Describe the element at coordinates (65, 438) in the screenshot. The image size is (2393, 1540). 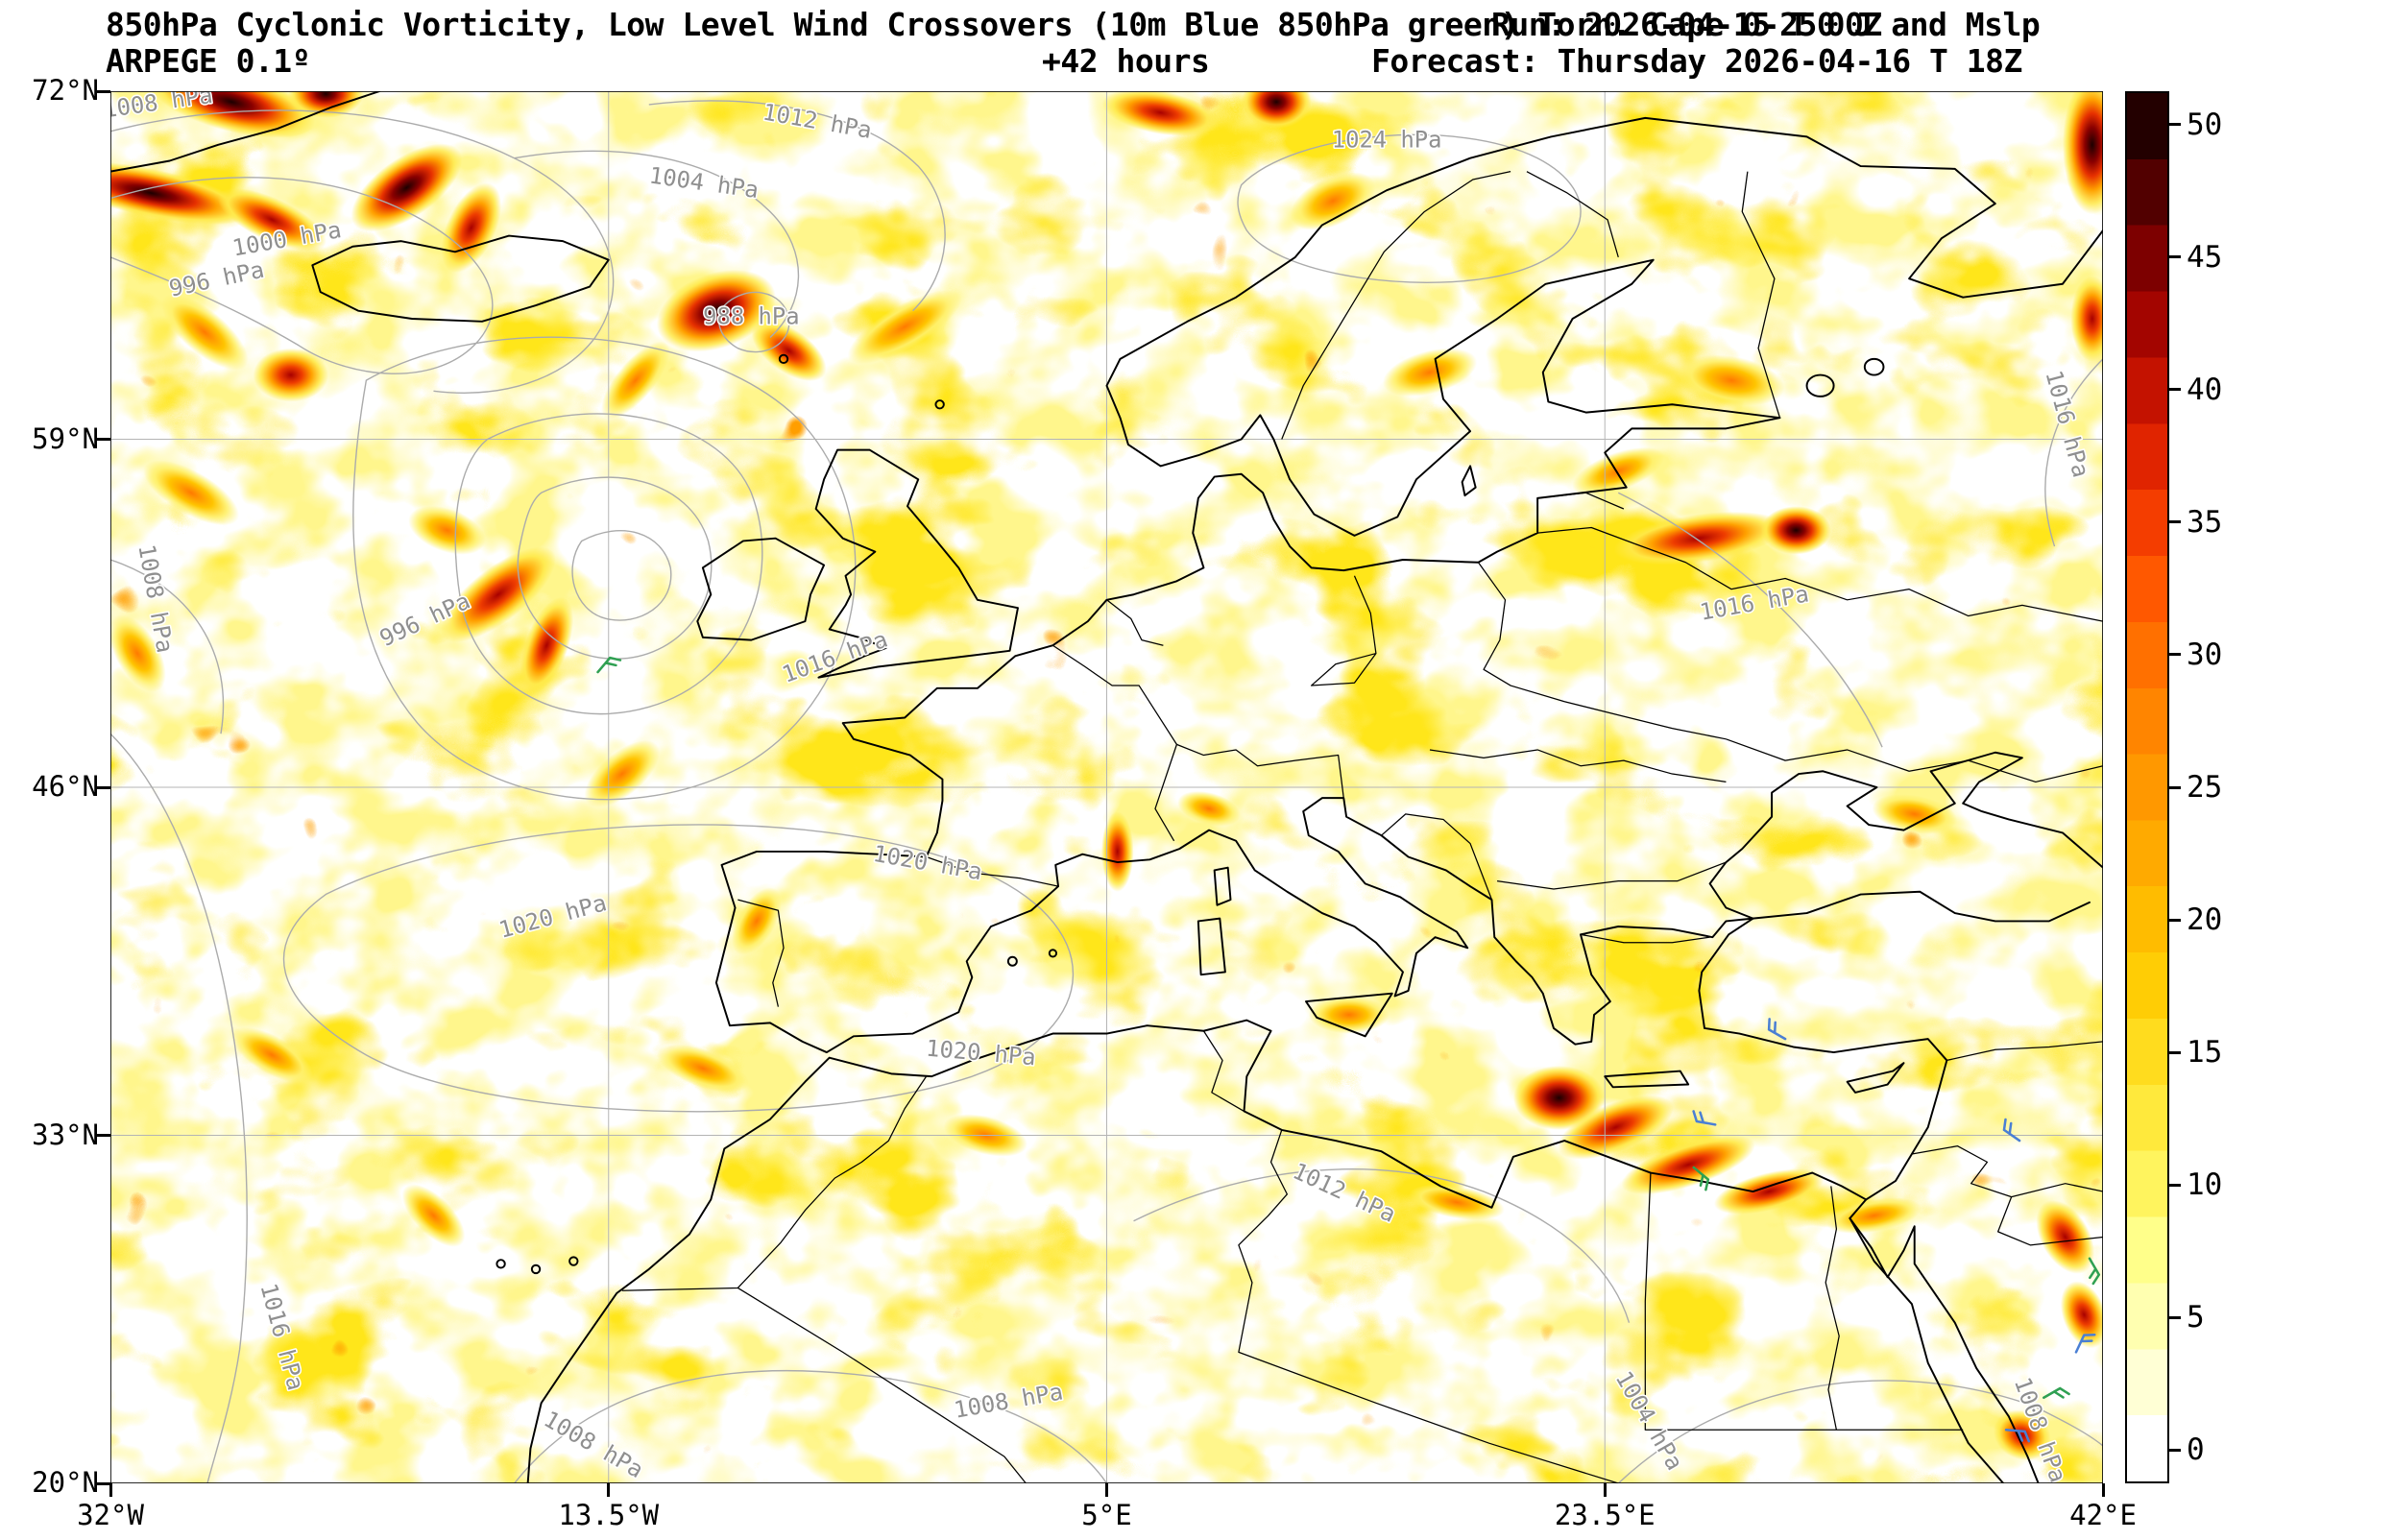
I see `y-axis-tick-label: 59°N` at that location.